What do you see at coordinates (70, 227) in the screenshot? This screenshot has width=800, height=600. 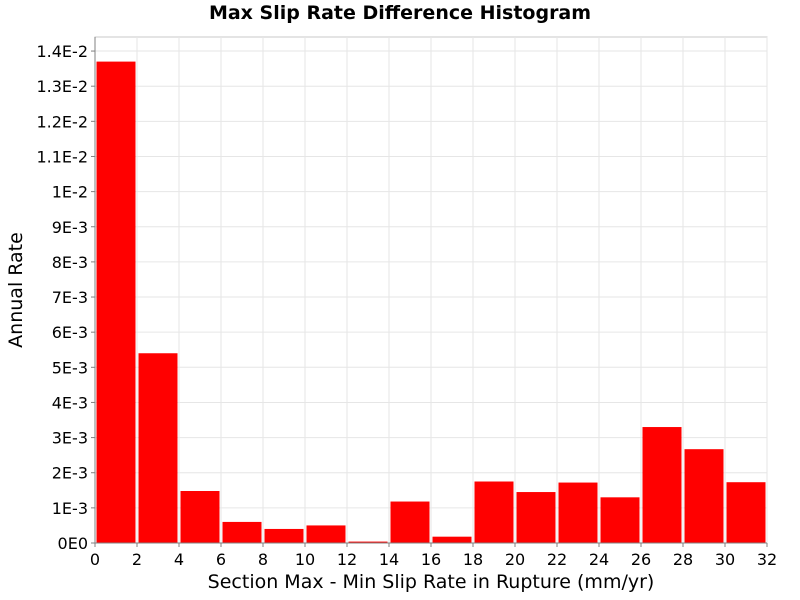 I see `y-tick-label: 9E-3` at bounding box center [70, 227].